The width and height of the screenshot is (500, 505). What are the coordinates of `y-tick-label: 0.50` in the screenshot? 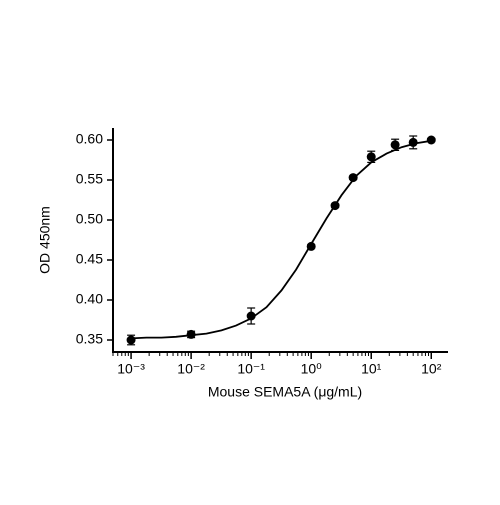 It's located at (89, 219).